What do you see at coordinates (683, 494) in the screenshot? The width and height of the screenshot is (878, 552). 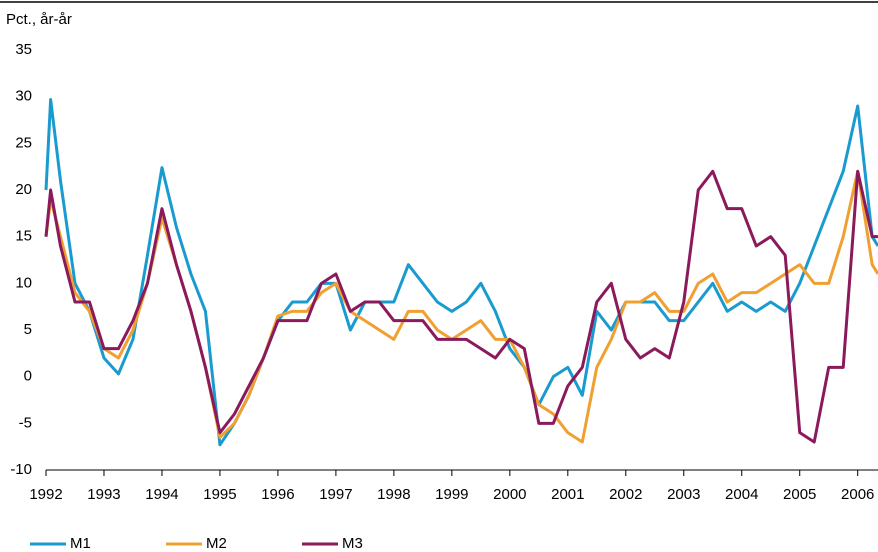 I see `x-tick-label: 2003` at bounding box center [683, 494].